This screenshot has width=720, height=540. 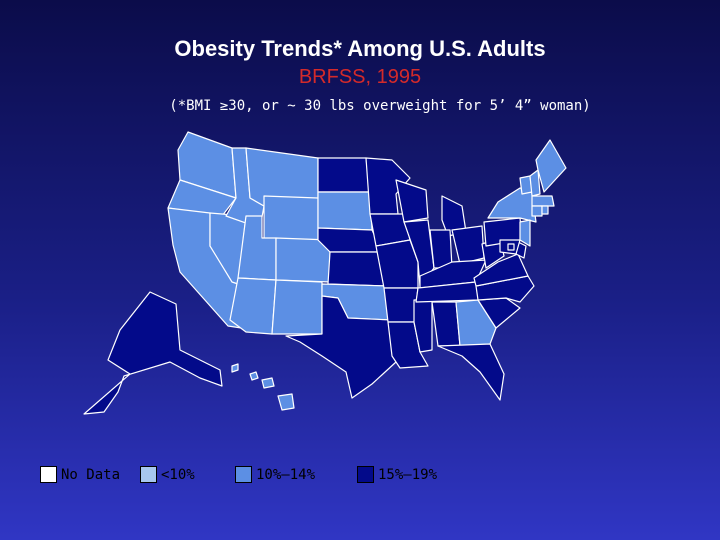 I want to click on legend-swatch-no-data, so click(x=48, y=474).